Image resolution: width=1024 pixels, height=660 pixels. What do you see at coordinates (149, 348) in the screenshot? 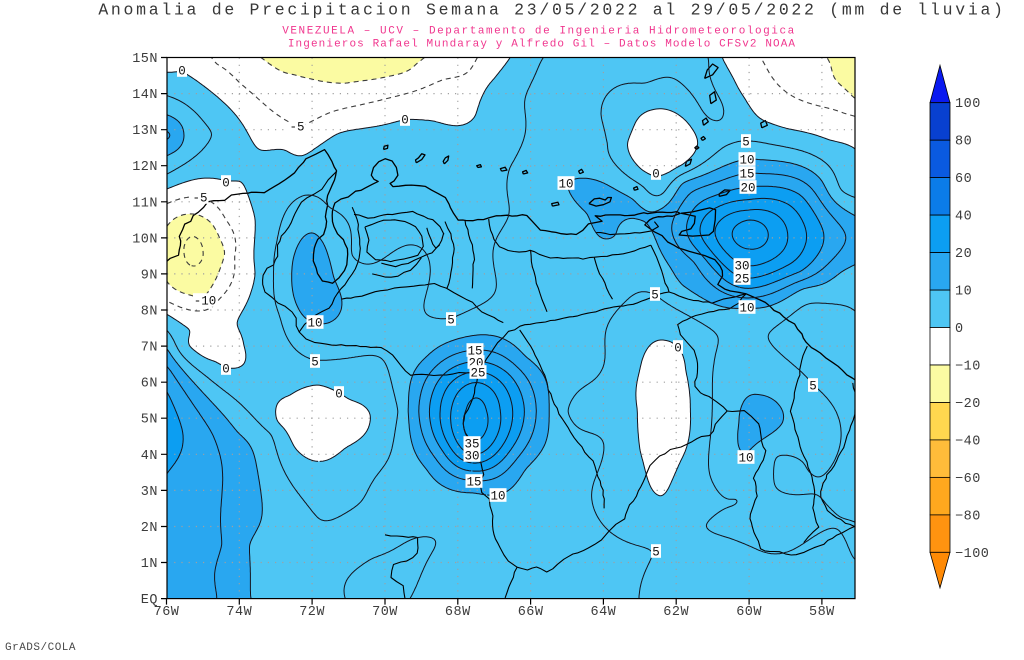
I see `svg-text: 7N` at bounding box center [149, 348].